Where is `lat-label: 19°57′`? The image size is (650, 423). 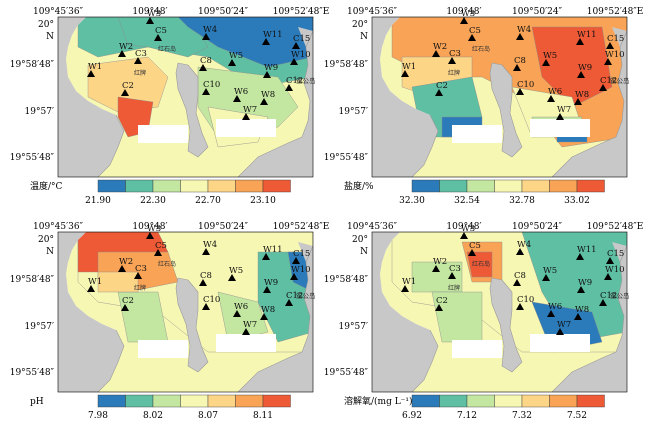 lat-label: 19°57′ is located at coordinates (39, 112).